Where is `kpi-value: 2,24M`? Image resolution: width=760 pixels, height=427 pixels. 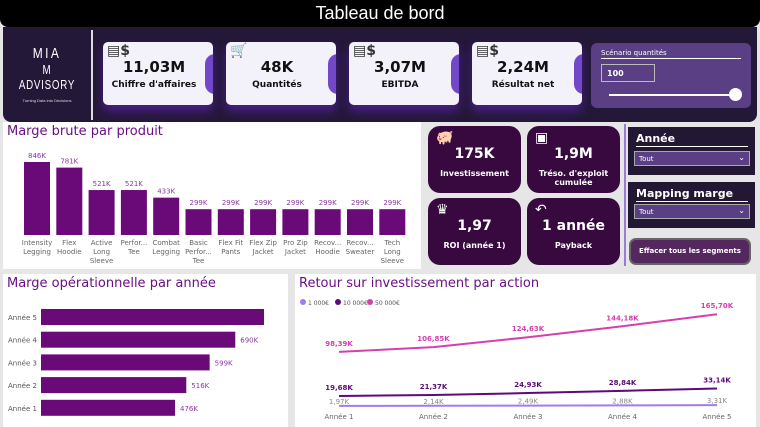
kpi-value: 2,24M is located at coordinates (523, 67).